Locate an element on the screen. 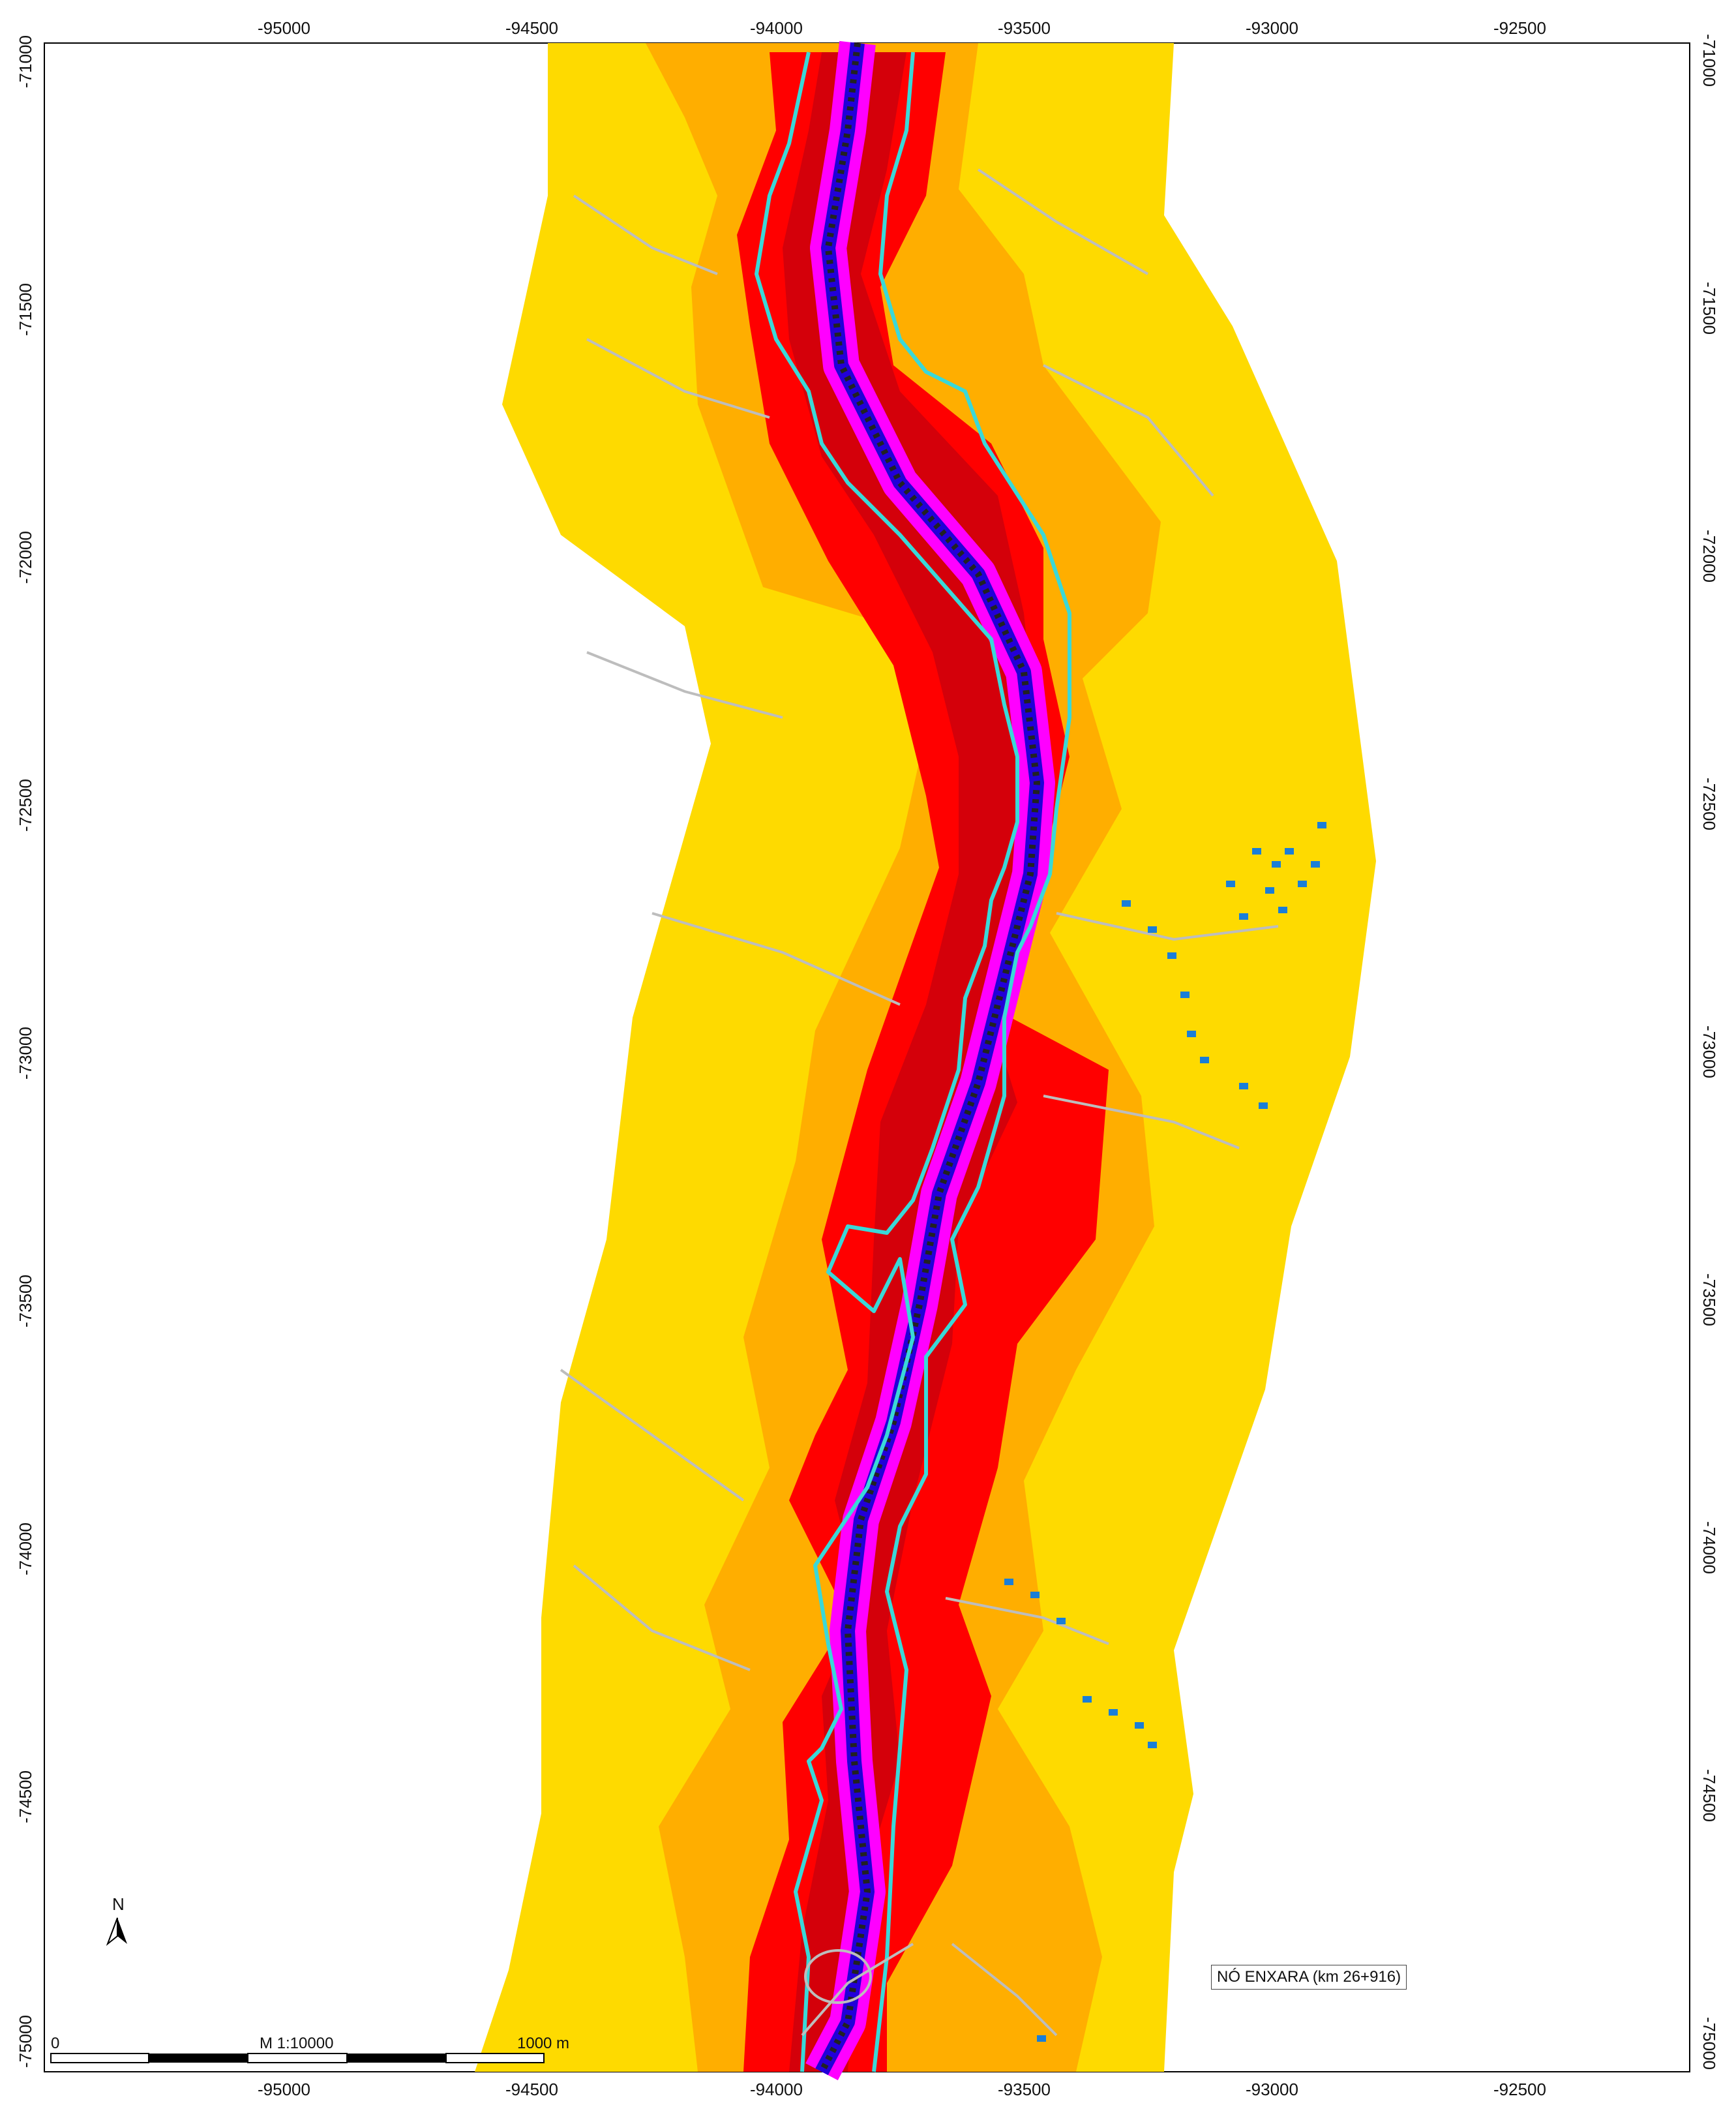 The width and height of the screenshot is (1736, 2122). right-axis-label: -72000 is located at coordinates (1709, 556).